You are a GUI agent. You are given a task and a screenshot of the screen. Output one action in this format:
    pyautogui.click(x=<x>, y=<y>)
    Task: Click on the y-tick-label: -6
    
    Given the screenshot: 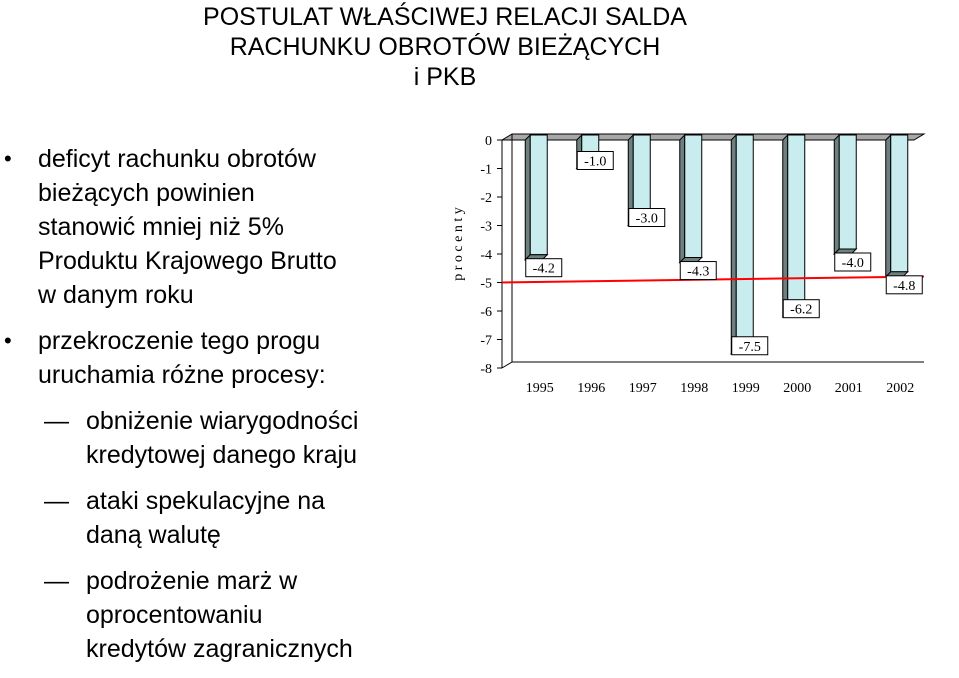 What is the action you would take?
    pyautogui.click(x=486, y=312)
    